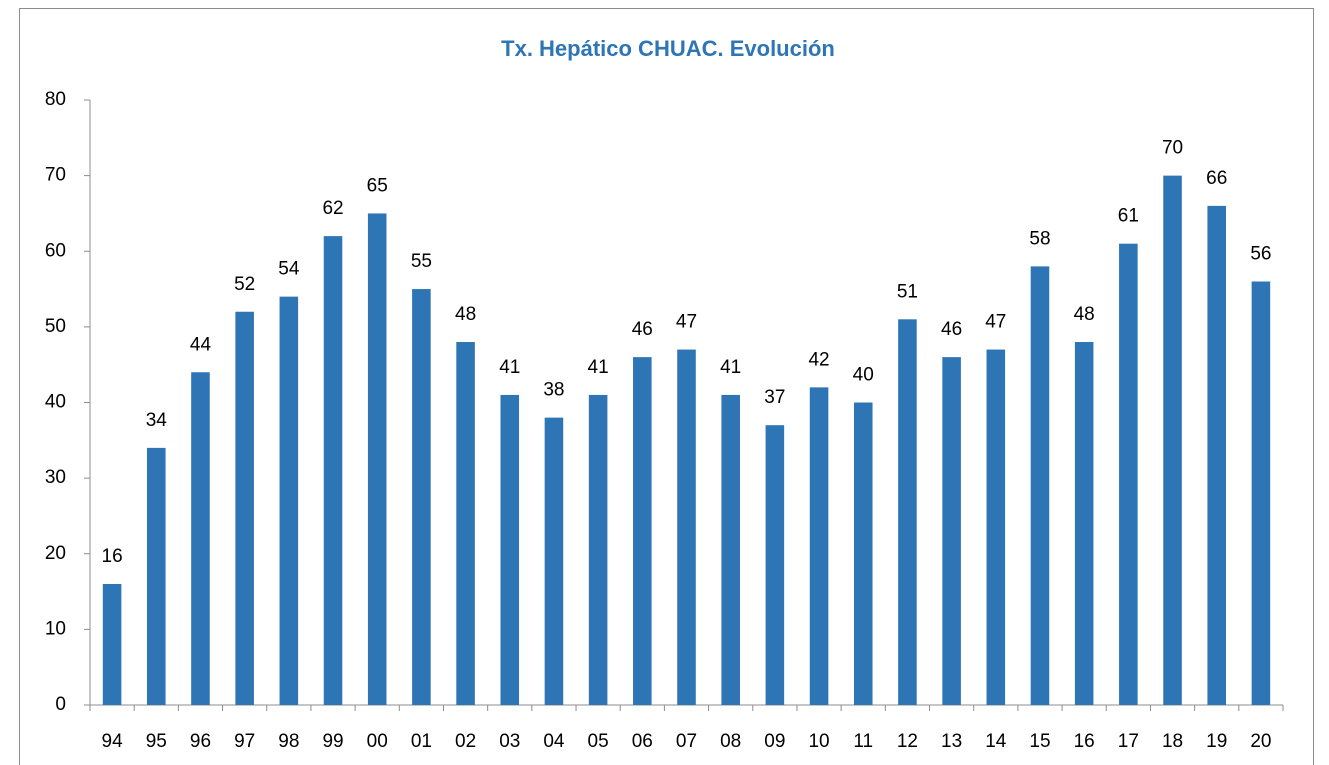  Describe the element at coordinates (55, 402) in the screenshot. I see `y-tick-label: 40` at that location.